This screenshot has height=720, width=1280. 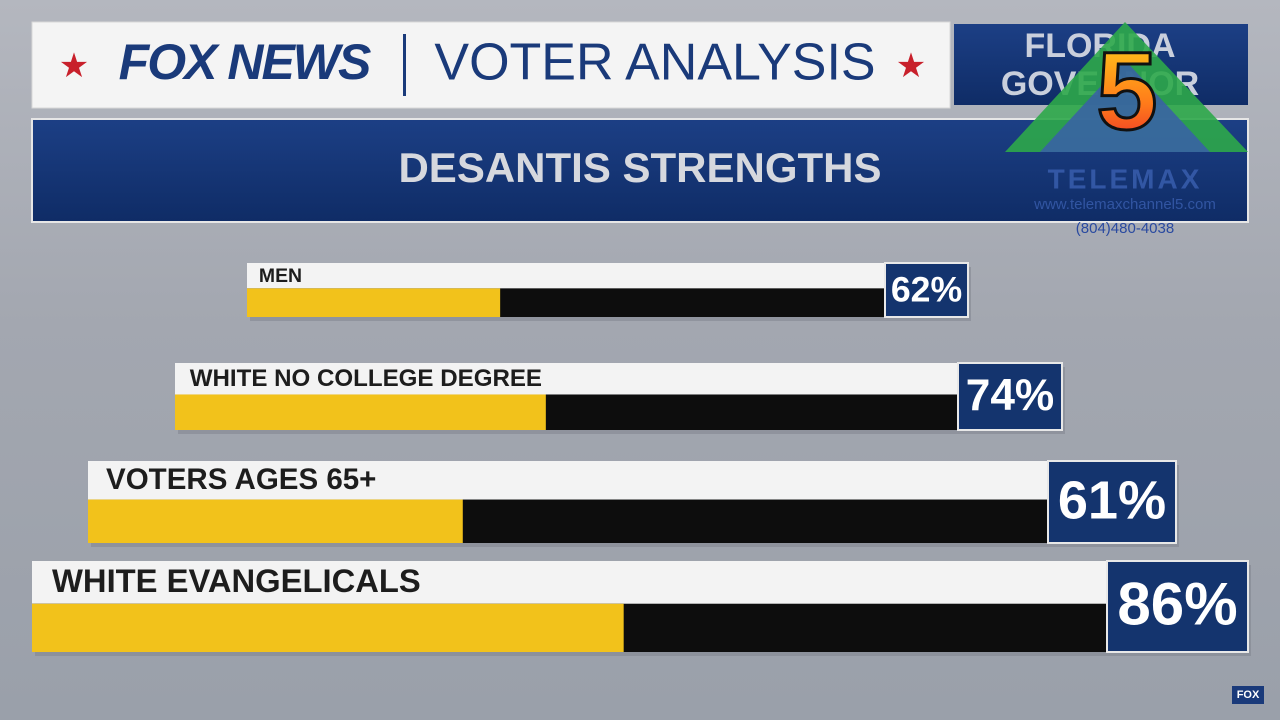 I want to click on category-label: WHITE EVANGELICALS, so click(x=236, y=580).